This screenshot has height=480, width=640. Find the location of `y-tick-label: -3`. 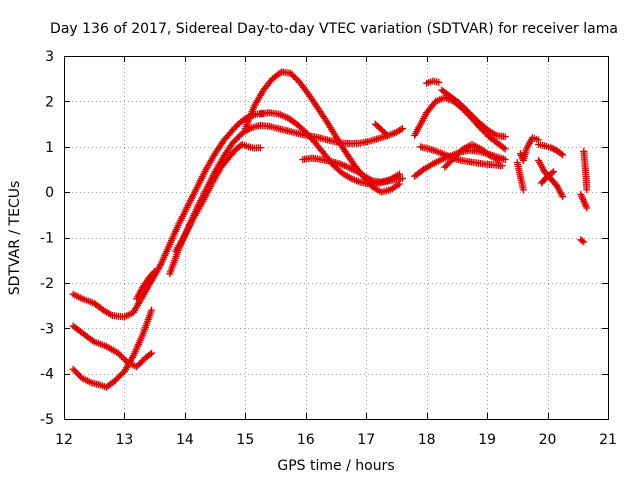

y-tick-label: -3 is located at coordinates (47, 329).